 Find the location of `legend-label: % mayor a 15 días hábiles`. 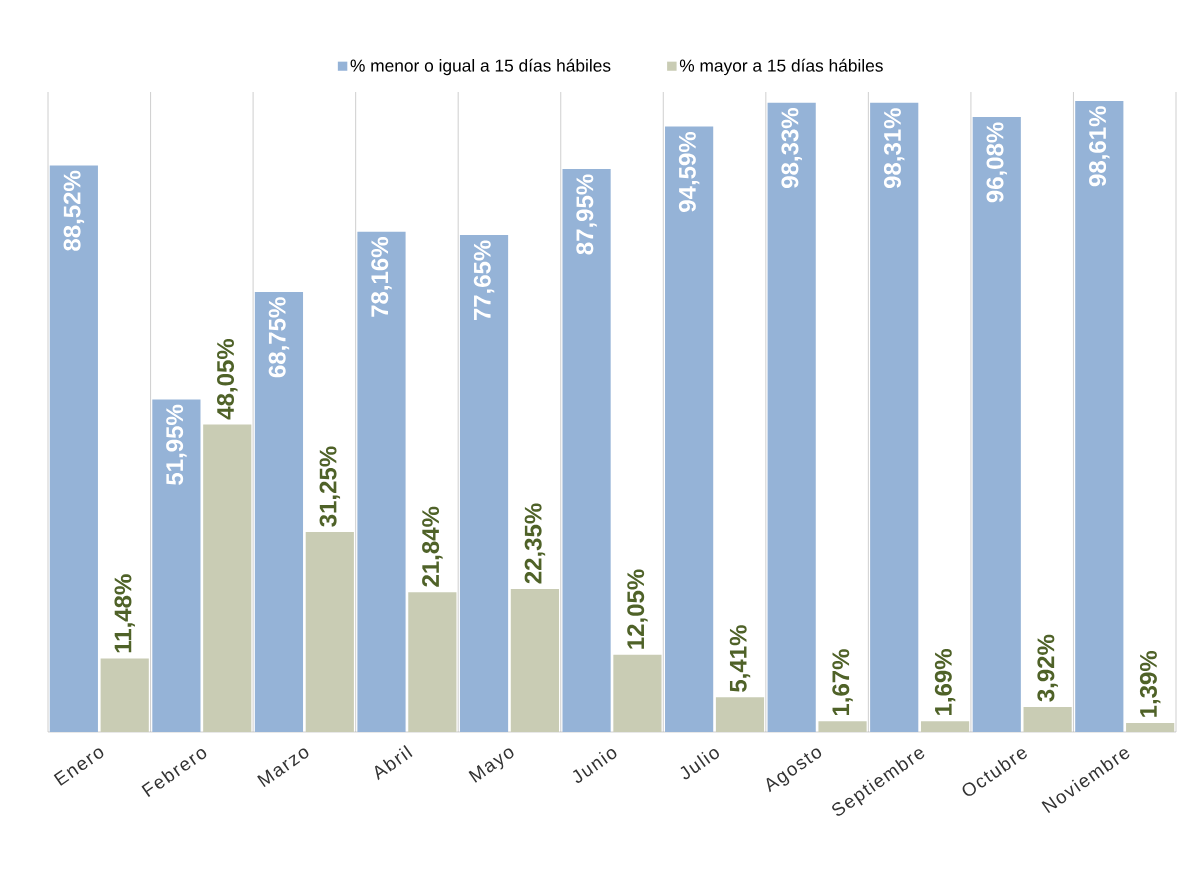

legend-label: % mayor a 15 días hábiles is located at coordinates (781, 67).